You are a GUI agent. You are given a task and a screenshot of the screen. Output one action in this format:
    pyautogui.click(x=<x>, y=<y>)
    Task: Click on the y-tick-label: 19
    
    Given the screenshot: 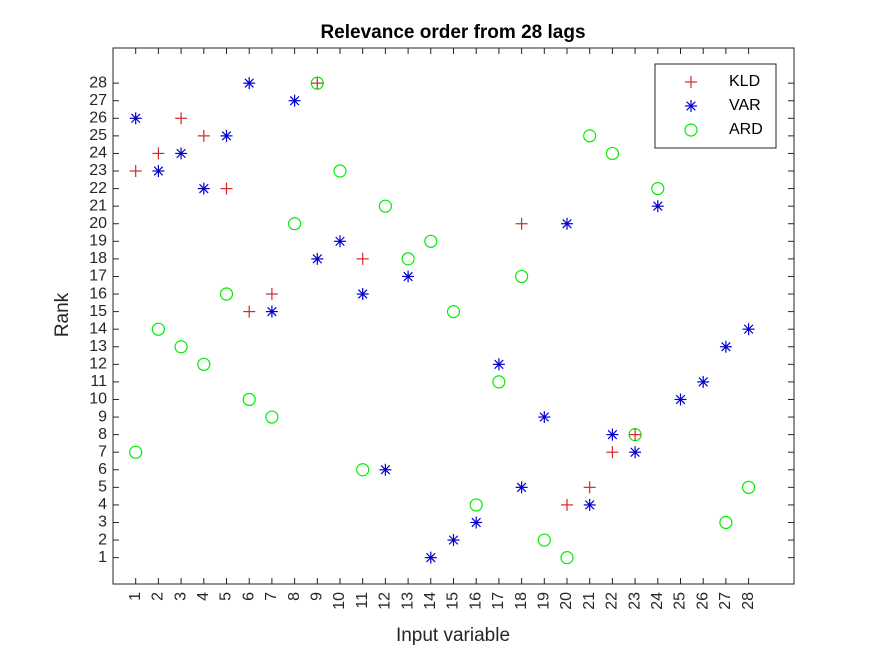 What is the action you would take?
    pyautogui.click(x=98, y=241)
    